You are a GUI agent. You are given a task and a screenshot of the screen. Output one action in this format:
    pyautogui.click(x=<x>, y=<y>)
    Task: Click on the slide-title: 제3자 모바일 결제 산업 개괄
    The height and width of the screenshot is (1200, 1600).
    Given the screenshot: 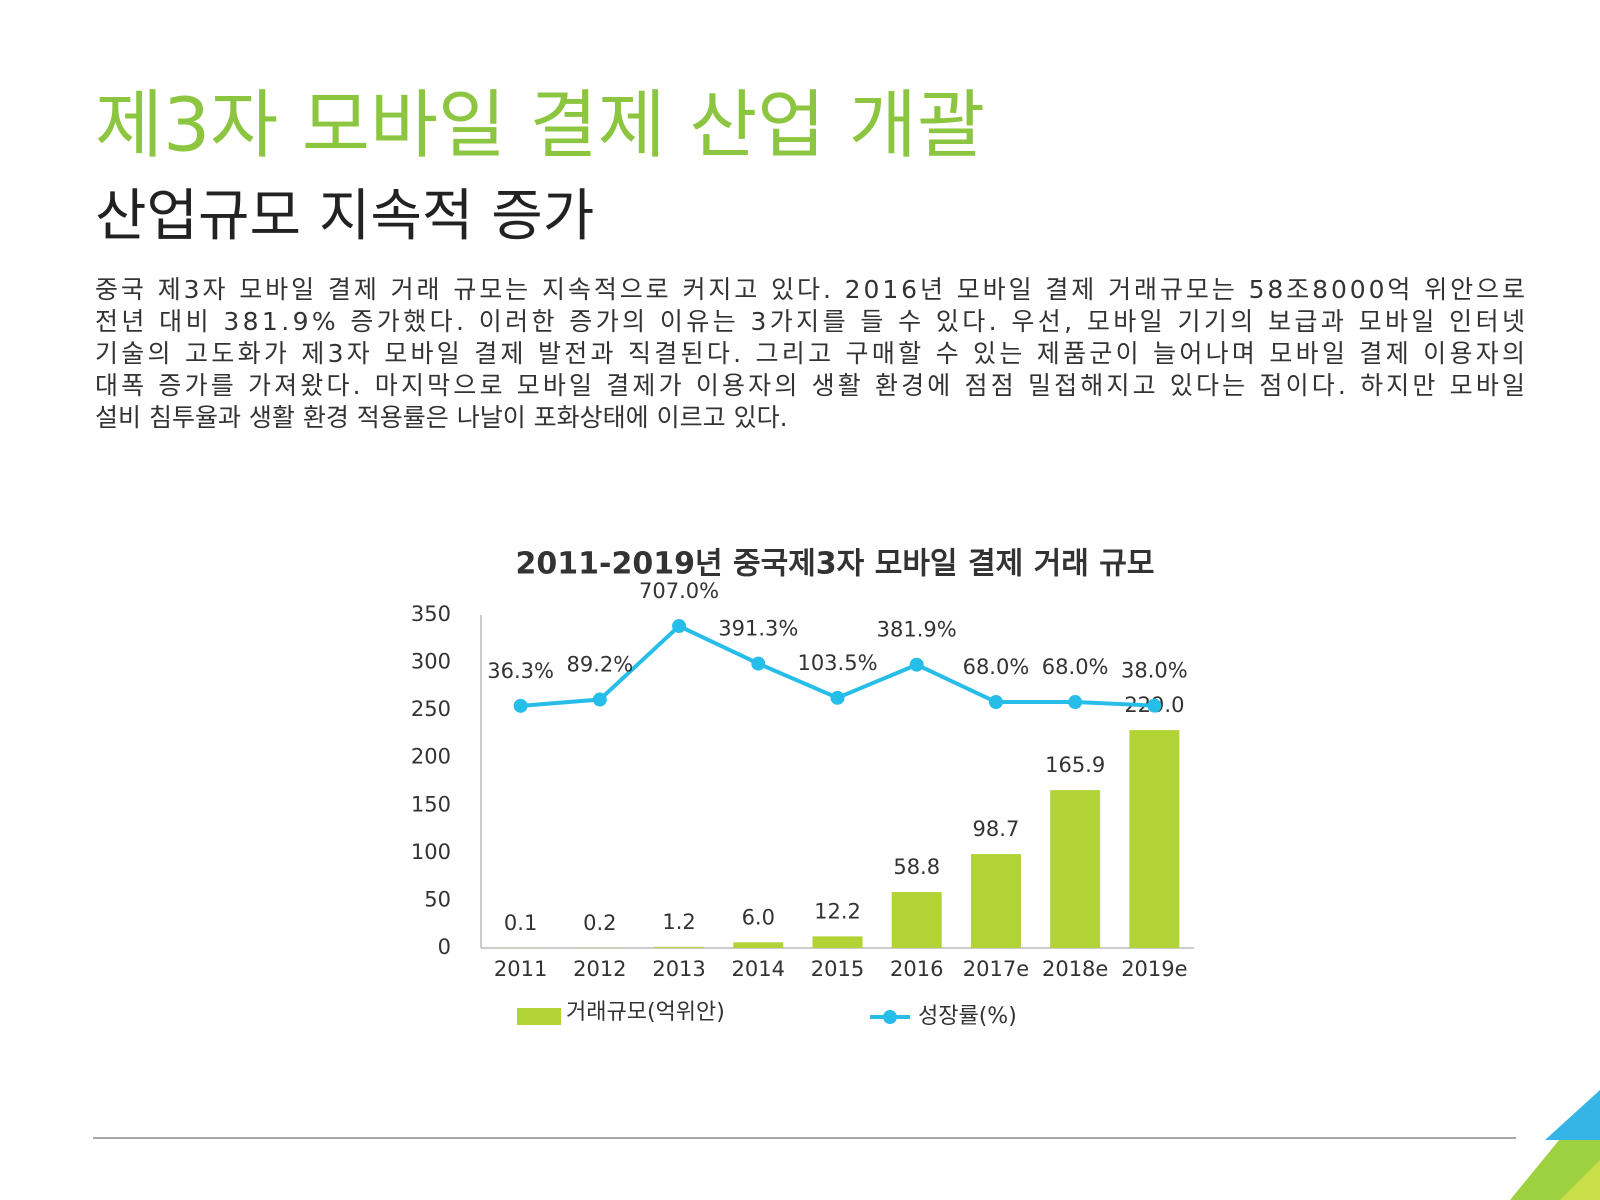 What is the action you would take?
    pyautogui.click(x=540, y=126)
    